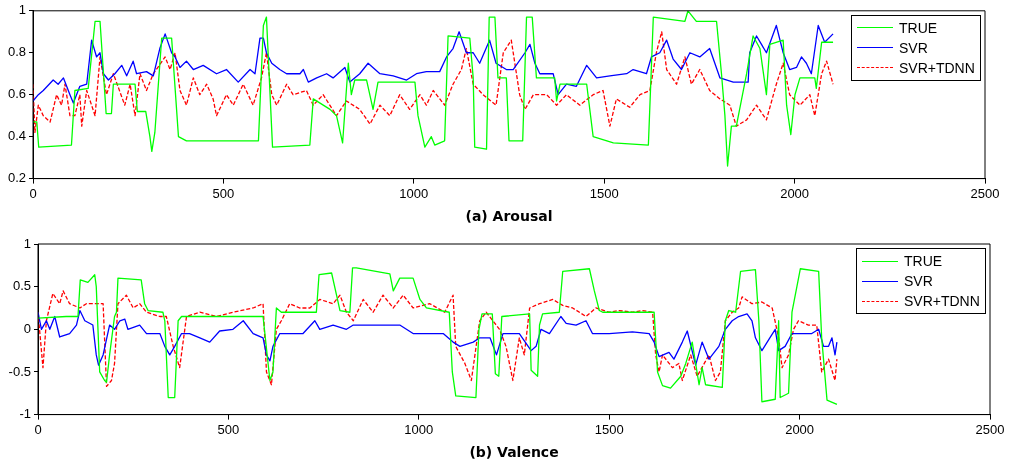 This screenshot has height=466, width=1011. What do you see at coordinates (27, 328) in the screenshot?
I see `y-tick-label: 0` at bounding box center [27, 328].